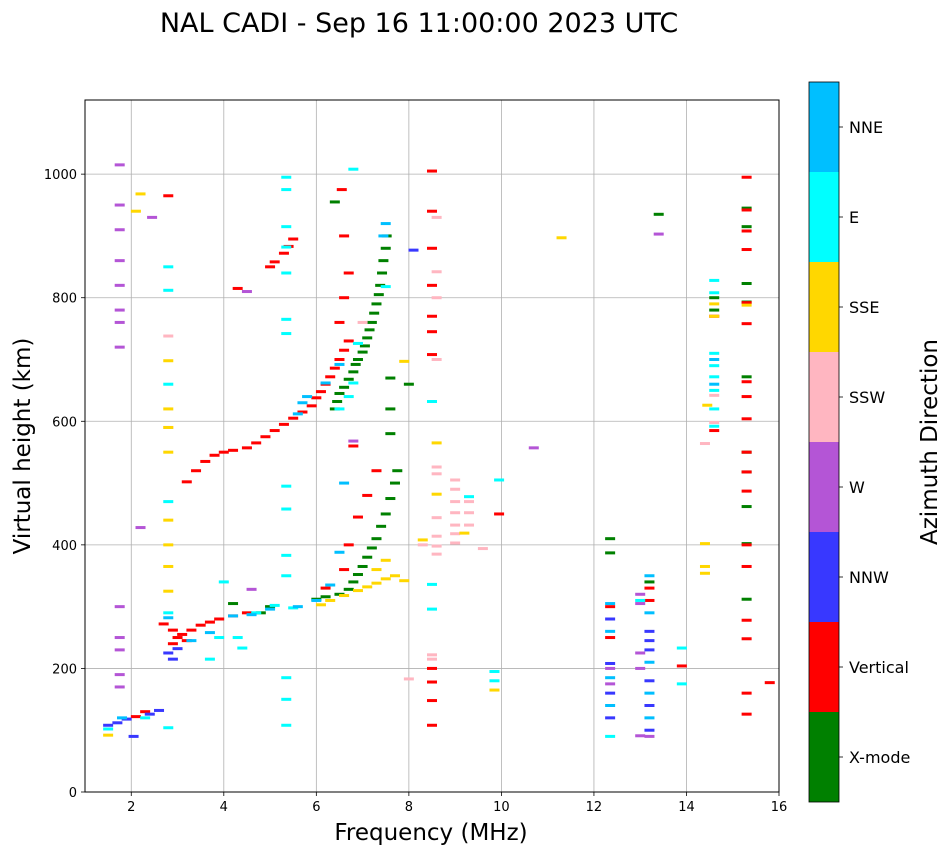 The width and height of the screenshot is (951, 856). What do you see at coordinates (64, 422) in the screenshot?
I see `y-tick-label: 600` at bounding box center [64, 422].